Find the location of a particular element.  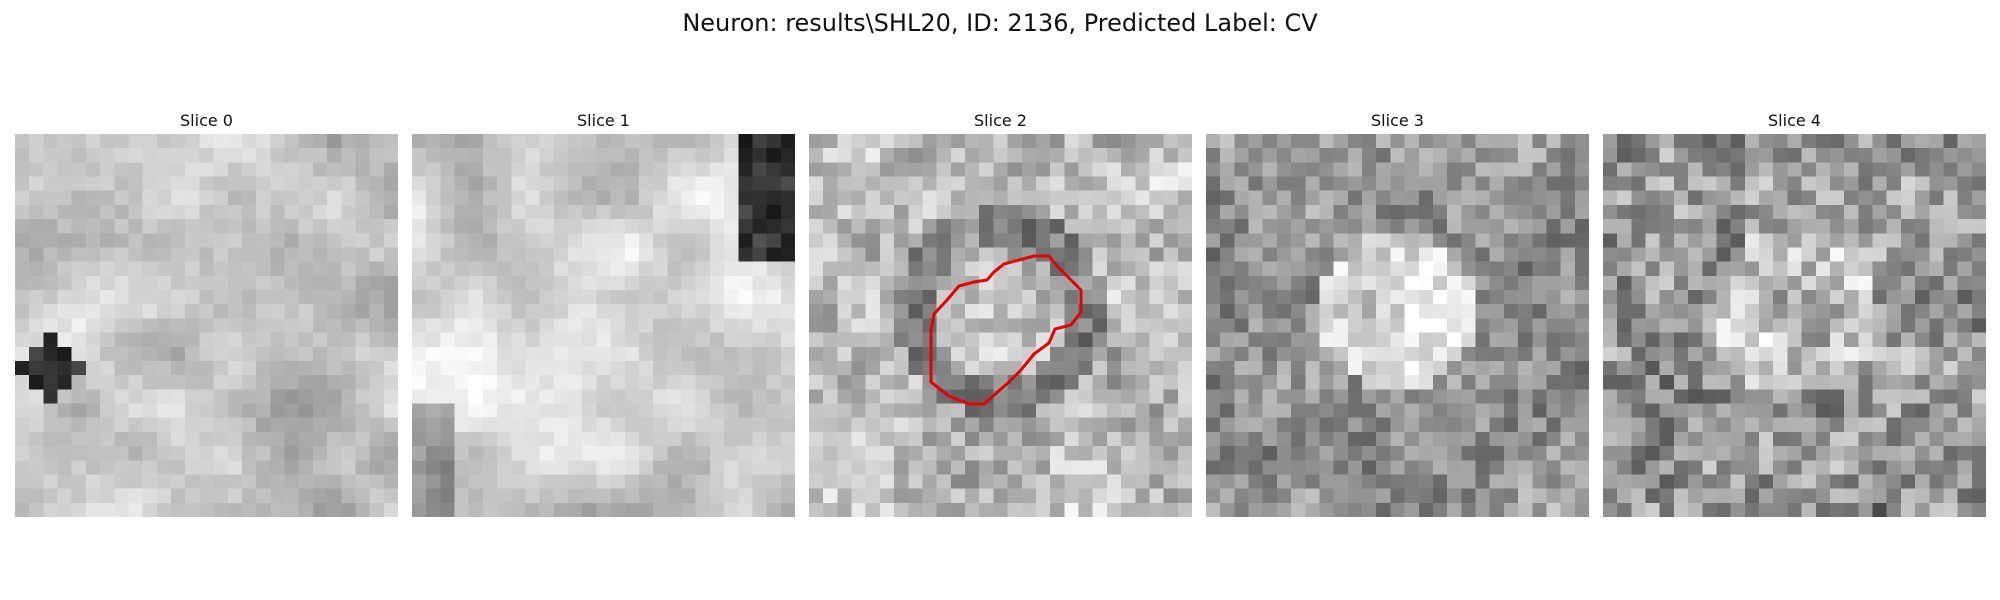

slice-panel-1: Slice 1 is located at coordinates (603, 312).